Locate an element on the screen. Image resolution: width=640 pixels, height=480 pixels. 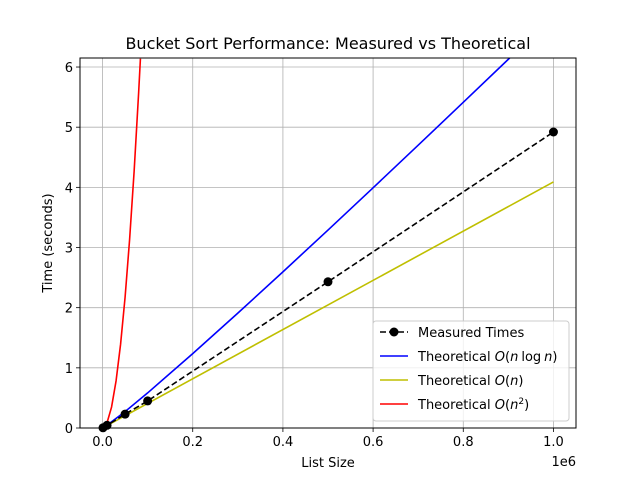
x-tick-label: 0.2 is located at coordinates (192, 442).